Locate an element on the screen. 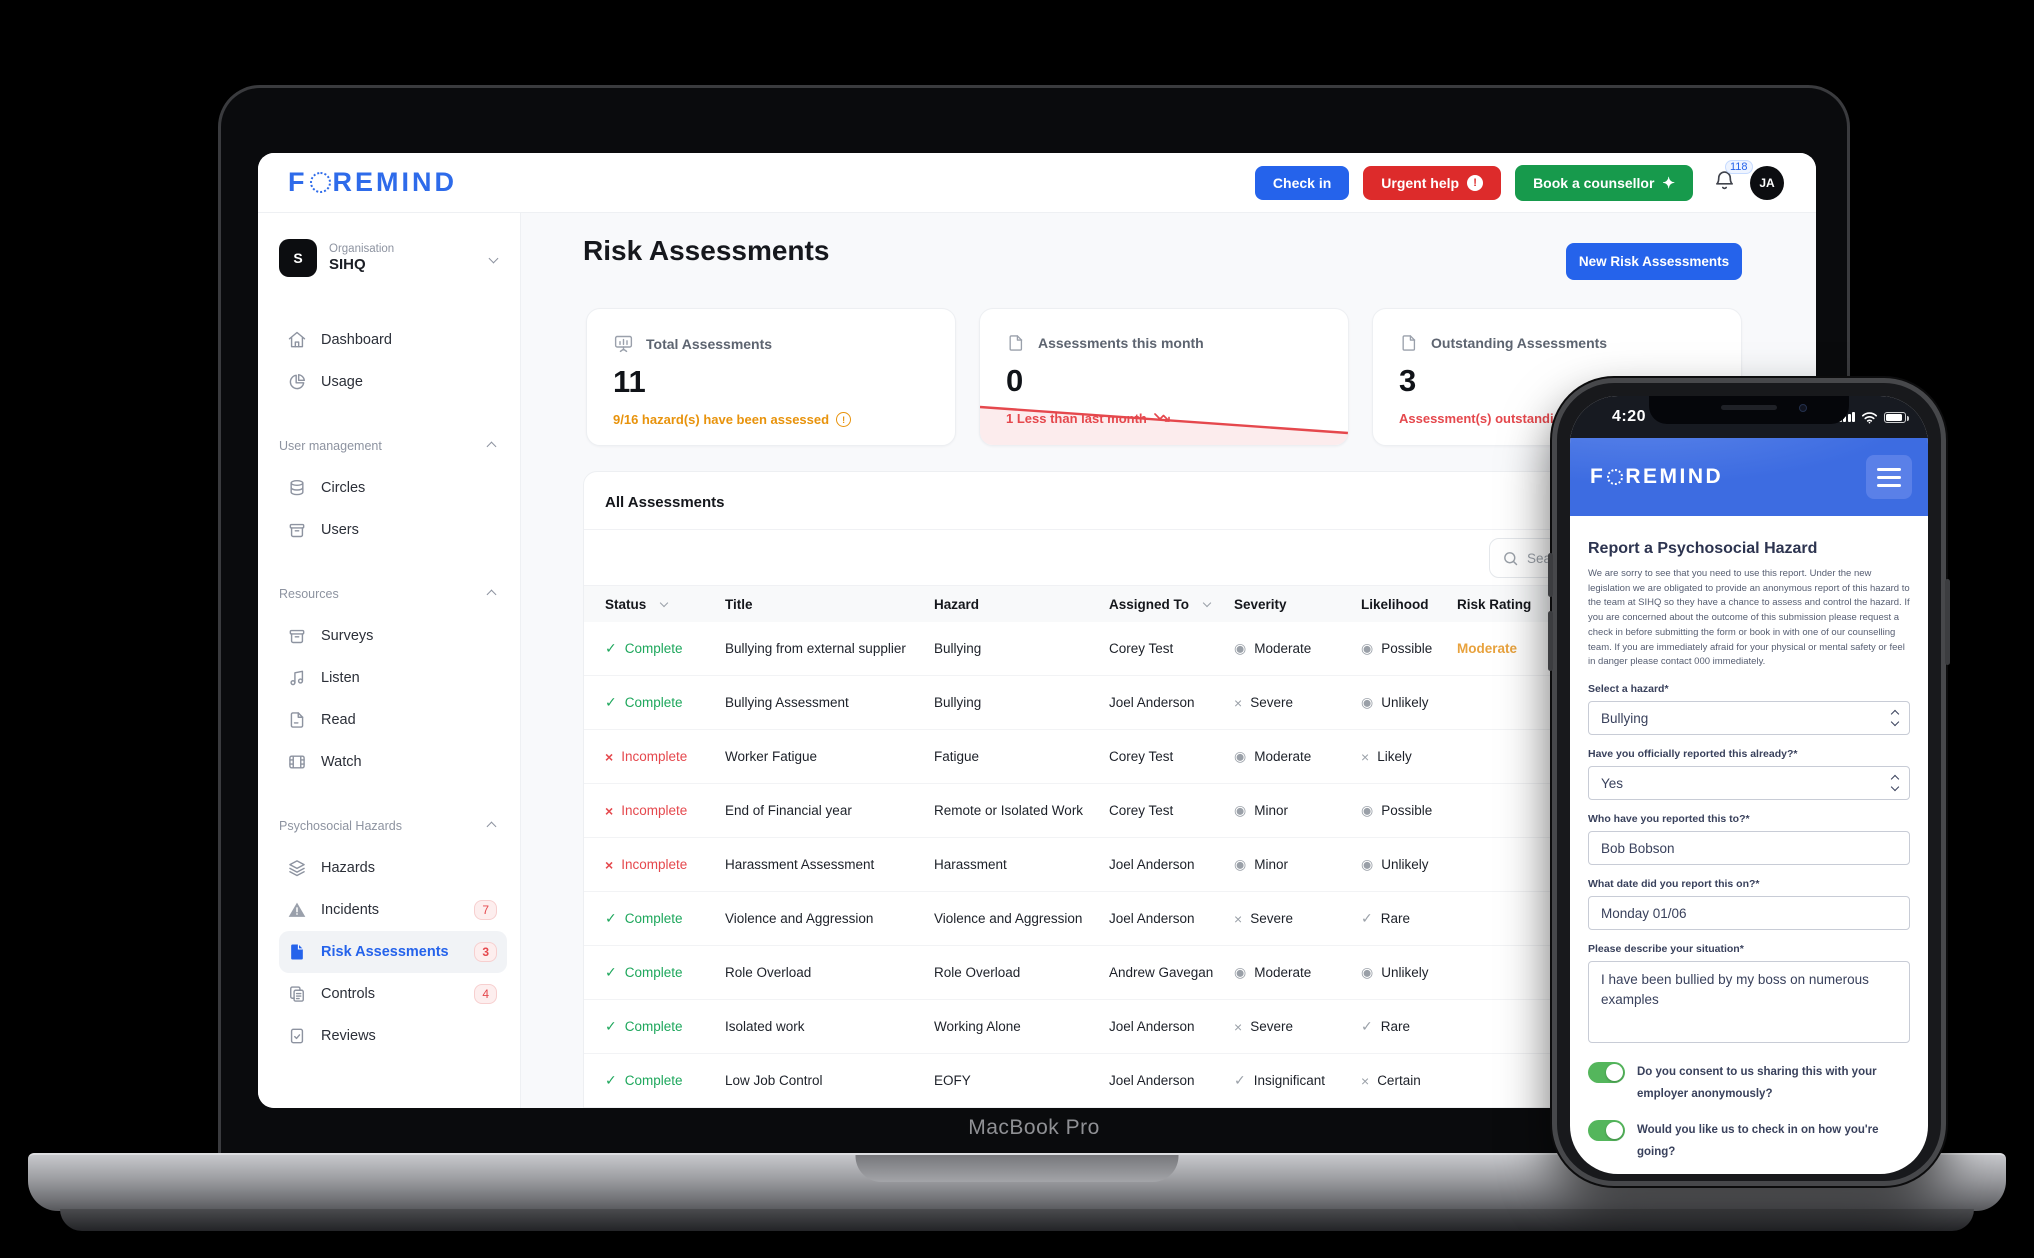  sidebar-item-hazards: Hazards is located at coordinates (393, 868).